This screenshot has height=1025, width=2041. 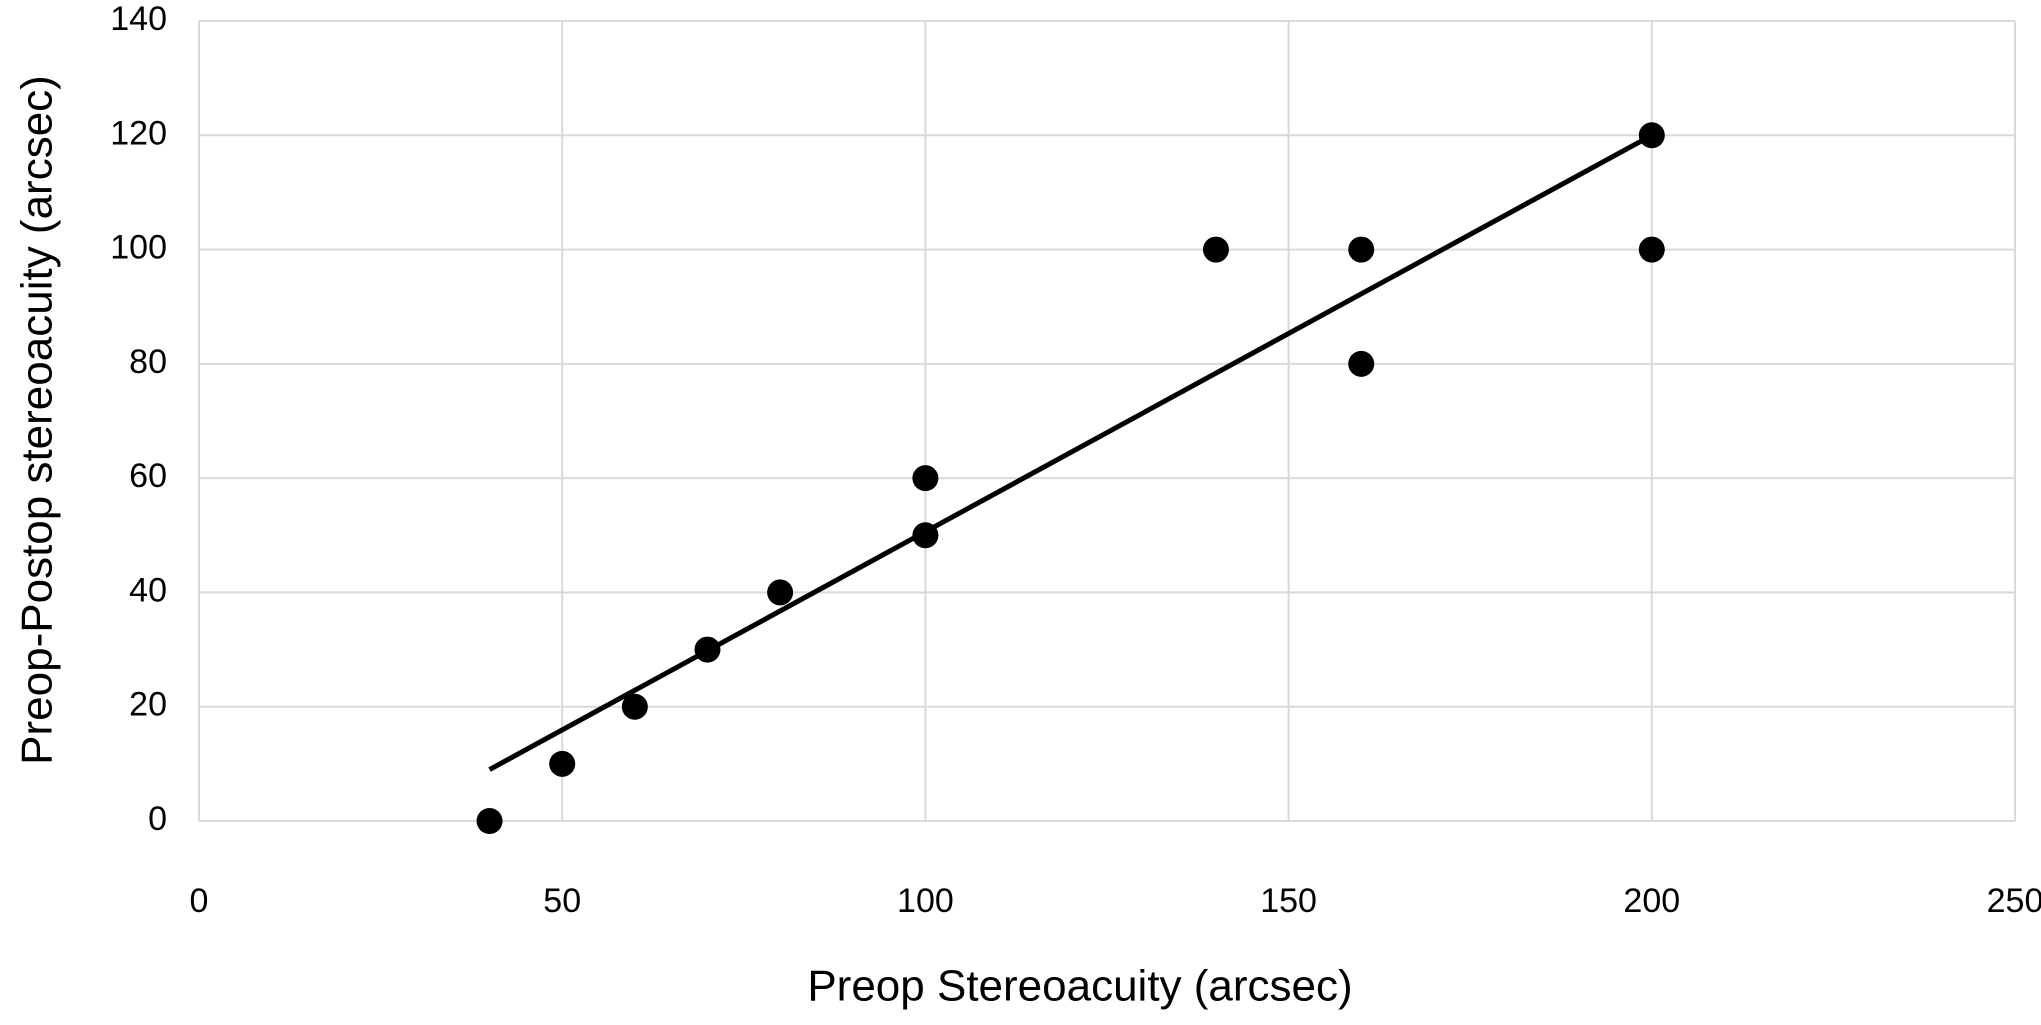 What do you see at coordinates (148, 476) in the screenshot?
I see `y-tick-label: 60` at bounding box center [148, 476].